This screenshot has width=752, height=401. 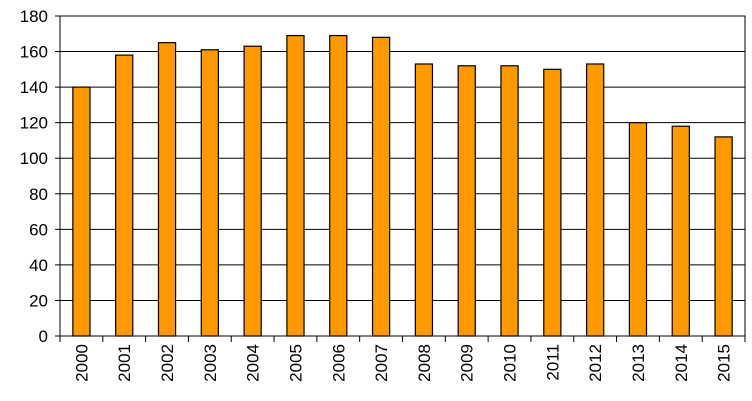 I want to click on x-tick-label: 2000, so click(x=81, y=363).